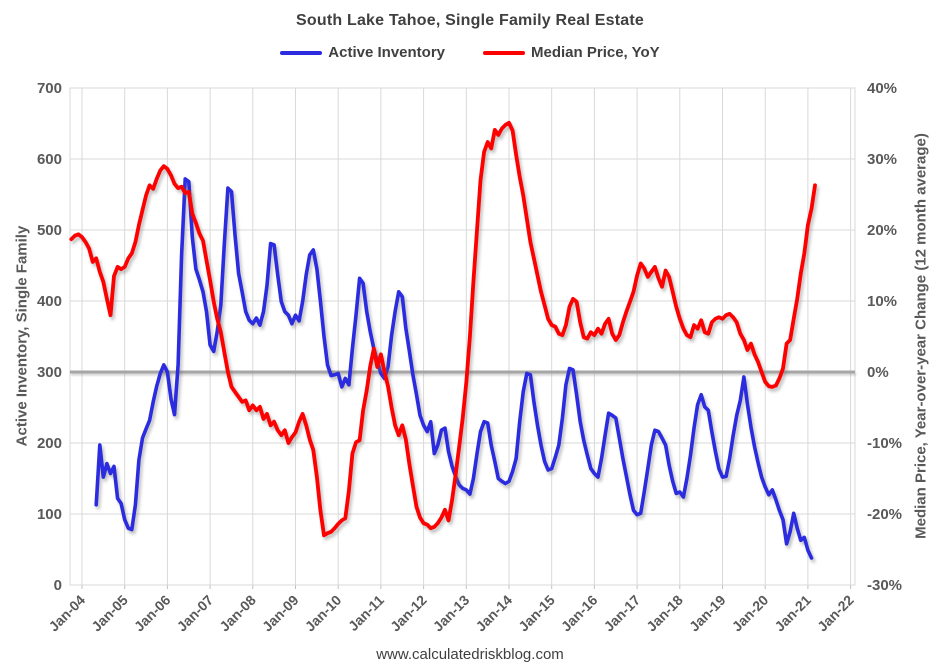 Image resolution: width=940 pixels, height=669 pixels. I want to click on x-tick-label: Jan-15, so click(536, 613).